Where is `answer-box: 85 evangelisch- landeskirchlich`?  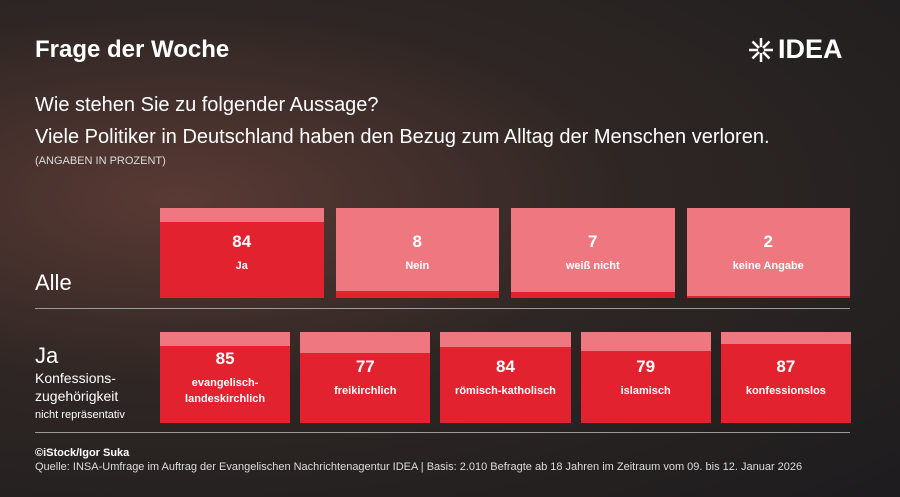
answer-box: 85 evangelisch- landeskirchlich is located at coordinates (225, 377).